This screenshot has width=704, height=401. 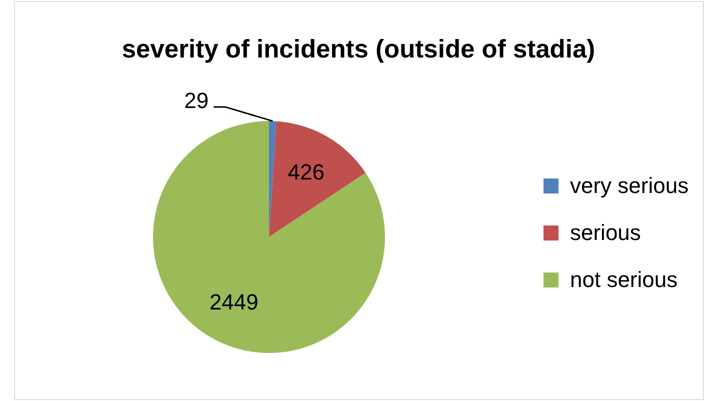 I want to click on legend-label: very serious, so click(x=629, y=185).